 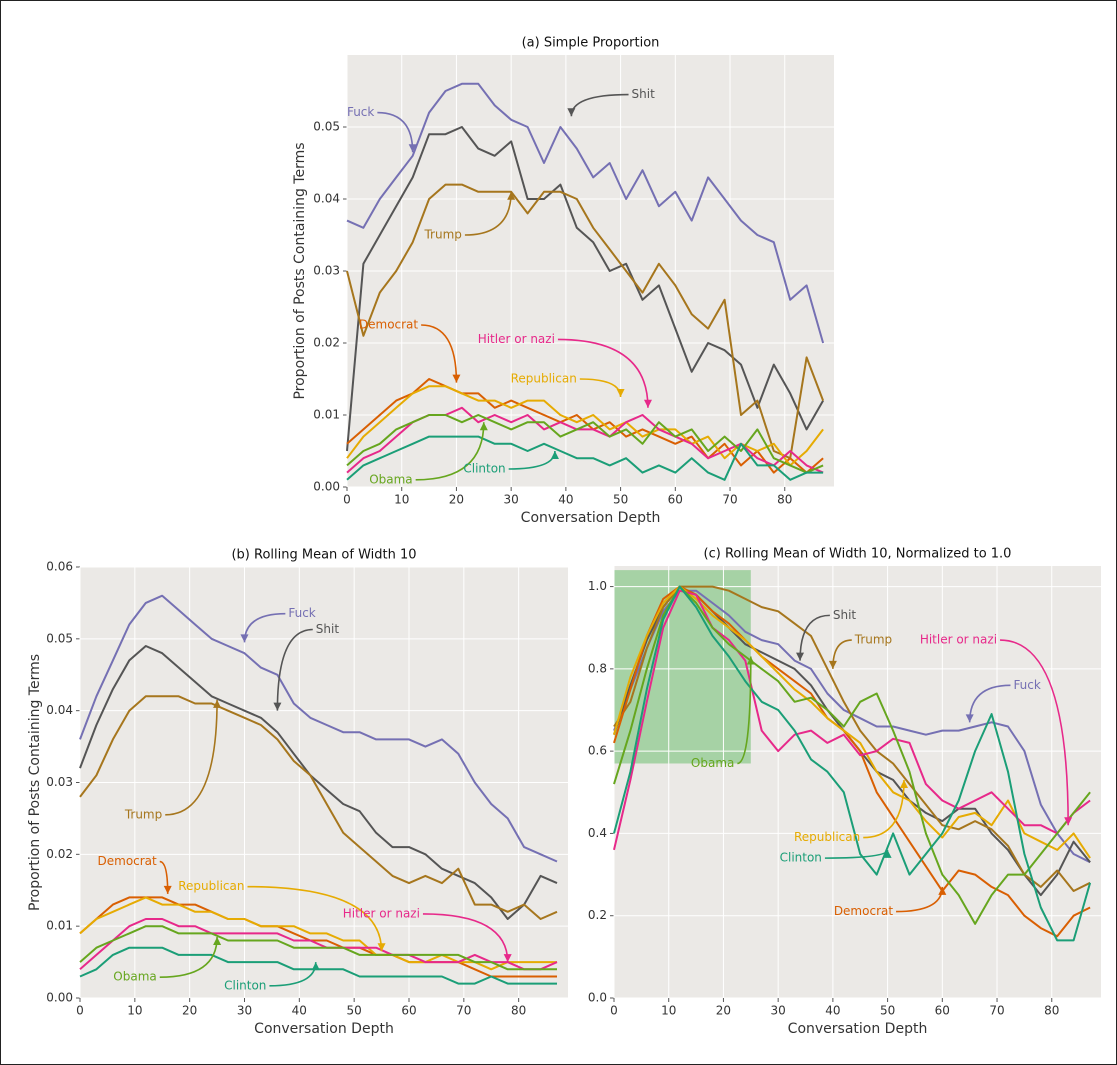 What do you see at coordinates (326, 127) in the screenshot?
I see `y-tick-label: 0.05` at bounding box center [326, 127].